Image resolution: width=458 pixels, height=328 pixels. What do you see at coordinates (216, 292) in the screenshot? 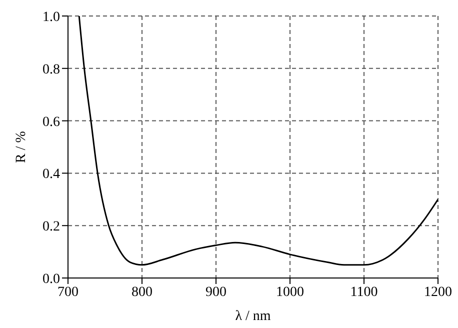
I see `x-tick-label: 900` at bounding box center [216, 292].